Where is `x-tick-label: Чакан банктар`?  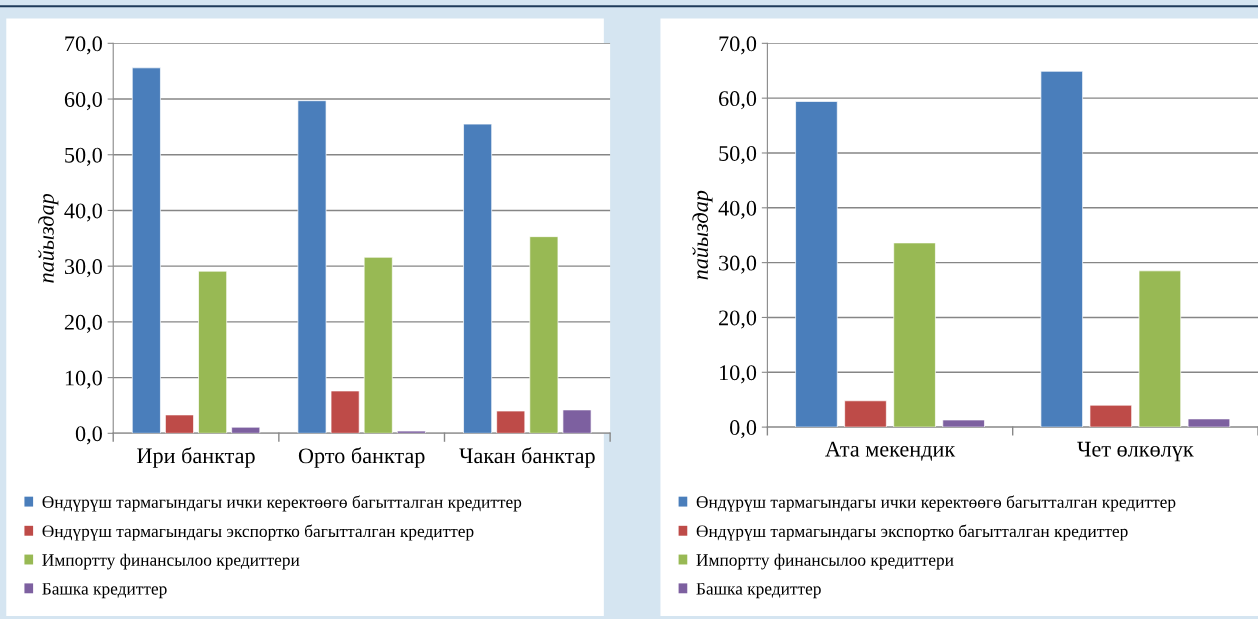
x-tick-label: Чакан банктар is located at coordinates (527, 457).